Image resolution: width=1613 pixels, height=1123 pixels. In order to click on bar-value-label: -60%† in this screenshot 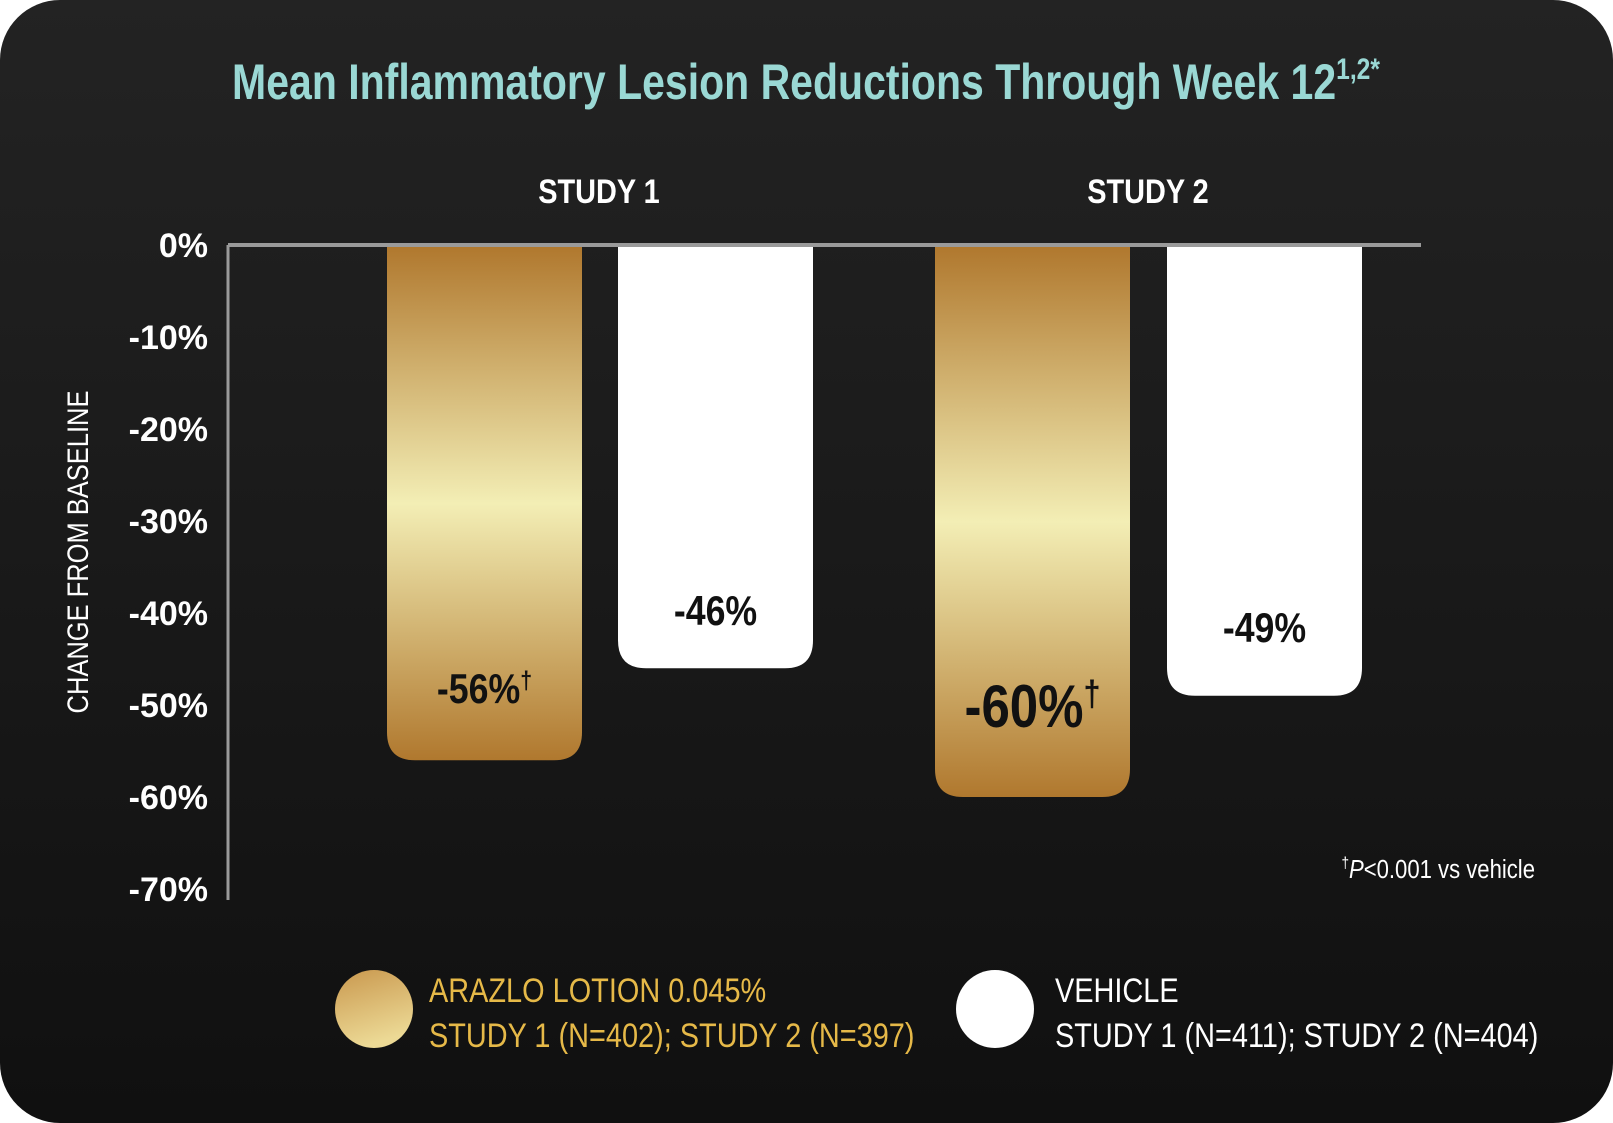, I will do `click(1032, 706)`.